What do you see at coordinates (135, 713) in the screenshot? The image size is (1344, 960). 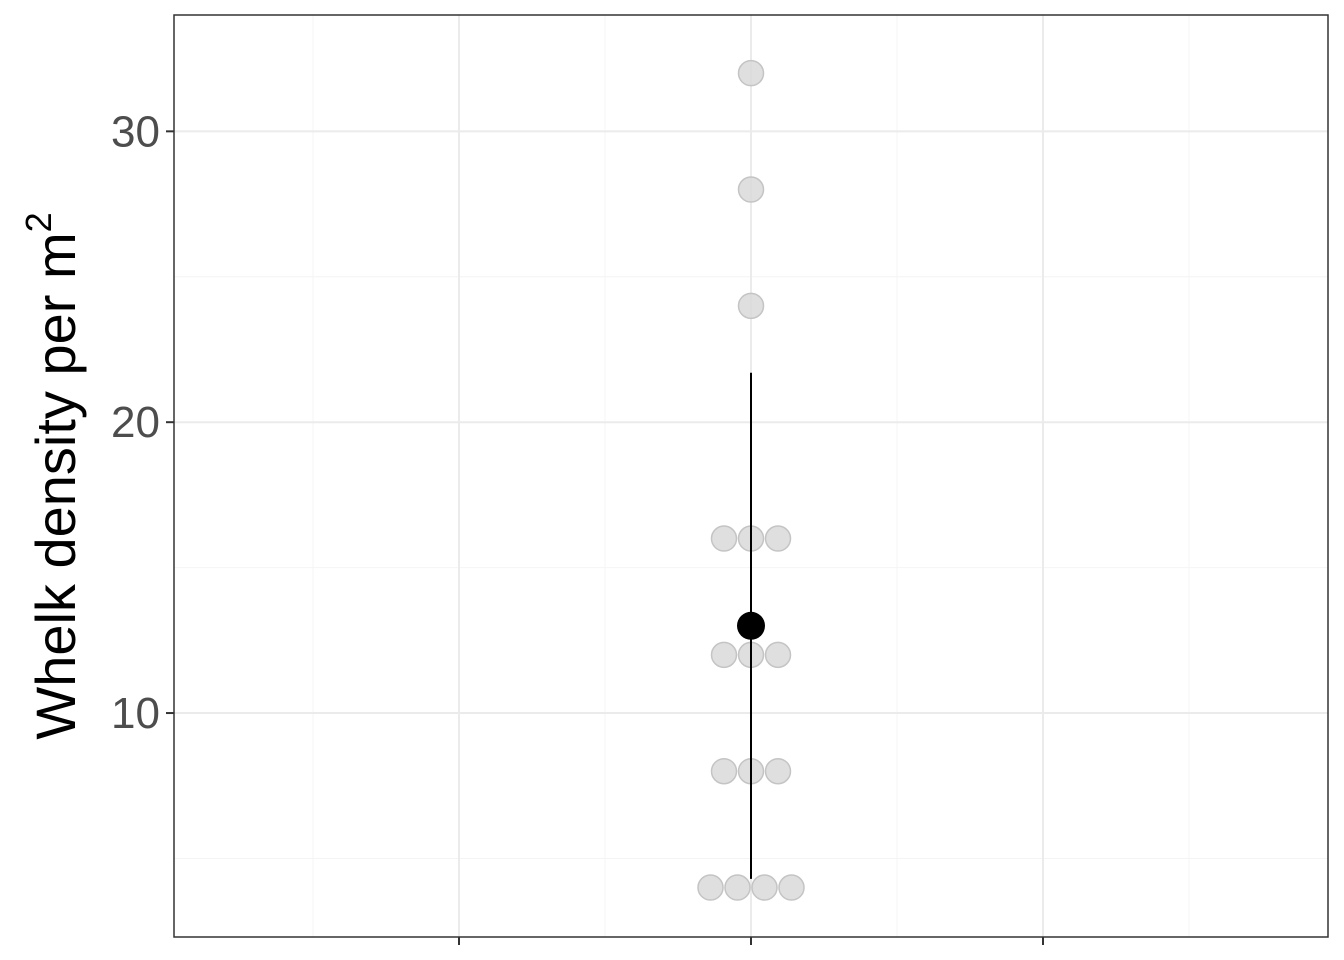 I see `y-tick-label: 10` at bounding box center [135, 713].